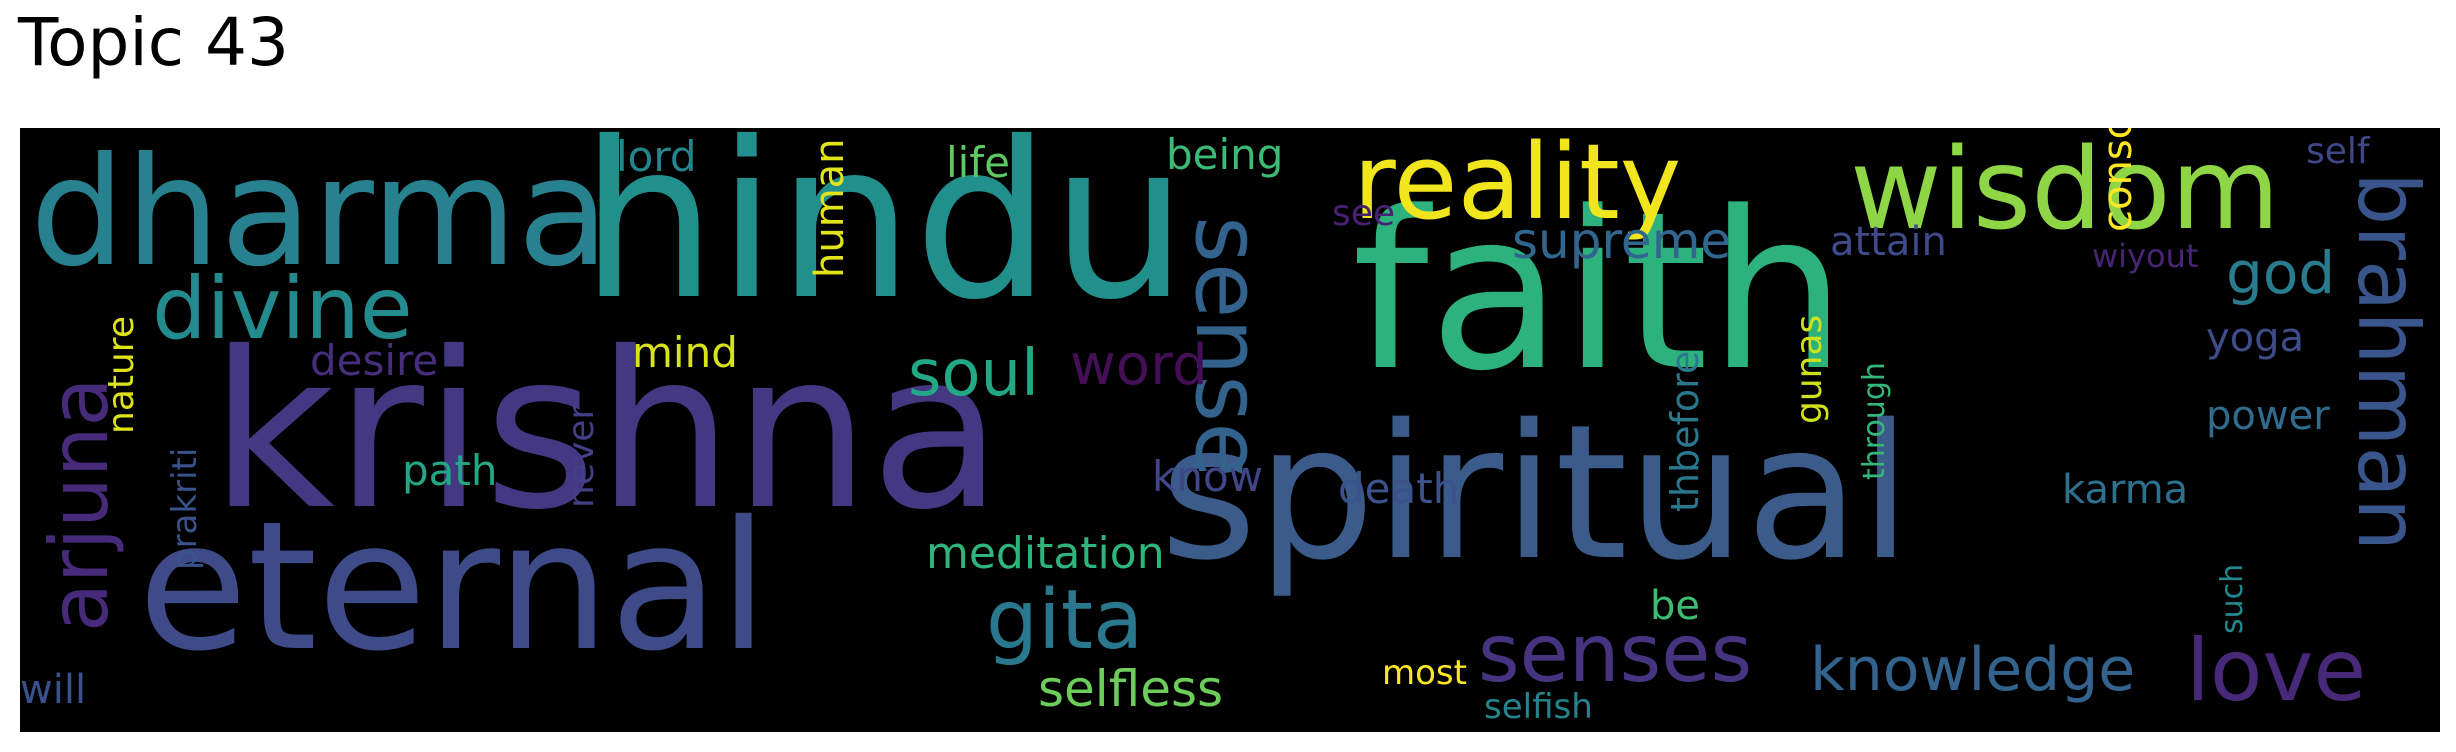 The height and width of the screenshot is (752, 2456). Describe the element at coordinates (1517, 185) in the screenshot. I see `word-reality: reality` at that location.